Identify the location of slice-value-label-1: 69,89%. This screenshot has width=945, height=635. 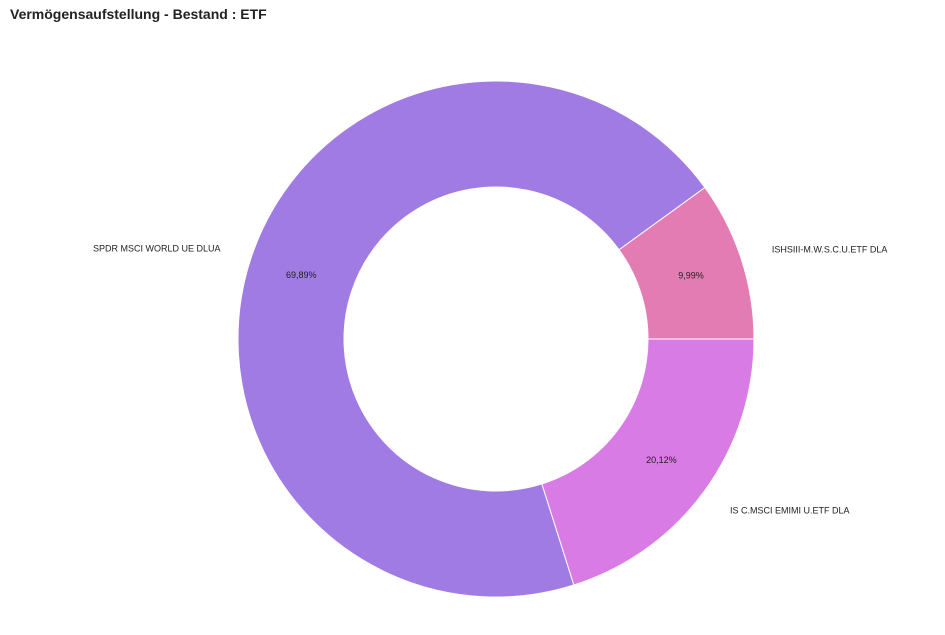
(301, 275).